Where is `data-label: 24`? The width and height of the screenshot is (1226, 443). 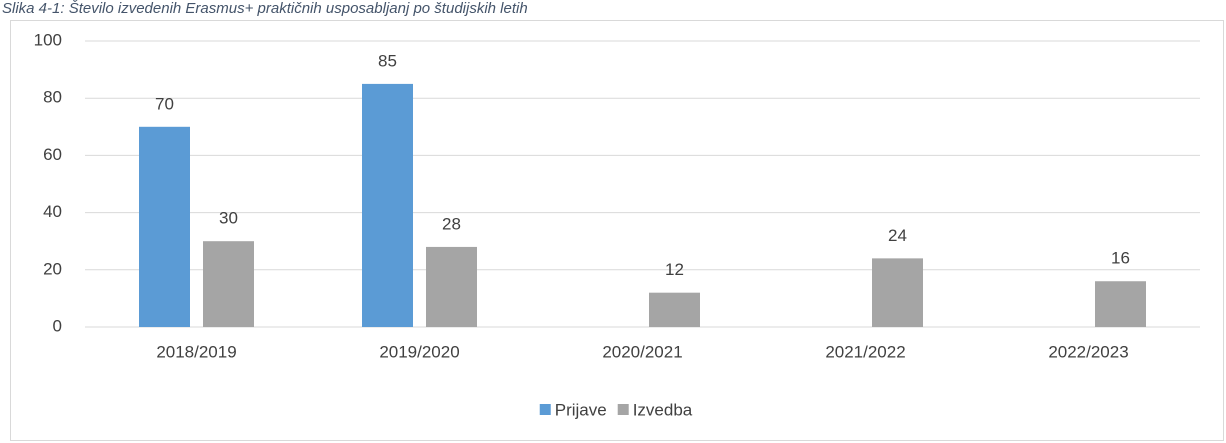 data-label: 24 is located at coordinates (897, 235).